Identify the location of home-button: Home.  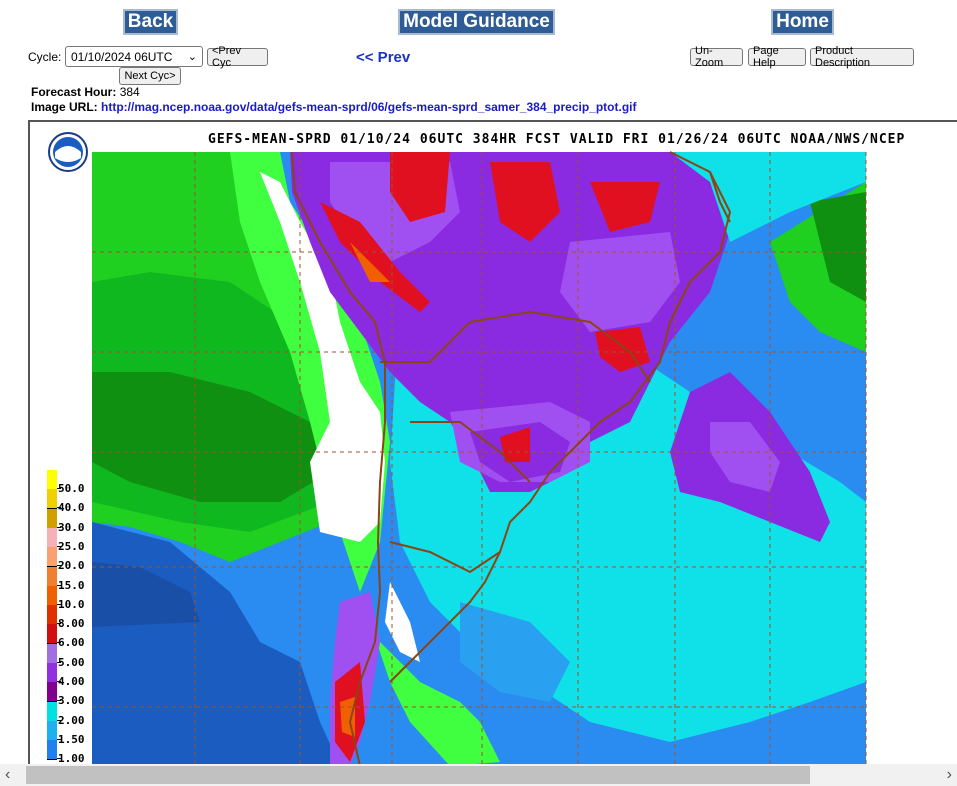
(802, 22).